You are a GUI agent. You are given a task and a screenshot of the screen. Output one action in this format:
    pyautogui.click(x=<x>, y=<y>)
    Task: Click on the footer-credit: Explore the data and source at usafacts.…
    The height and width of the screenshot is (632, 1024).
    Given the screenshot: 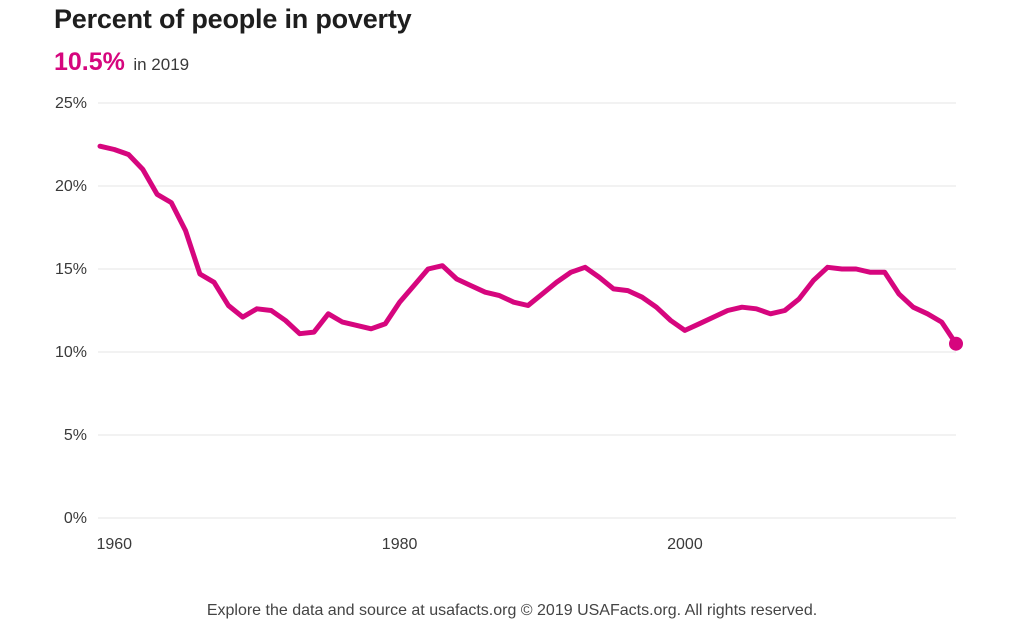 What is the action you would take?
    pyautogui.click(x=512, y=610)
    